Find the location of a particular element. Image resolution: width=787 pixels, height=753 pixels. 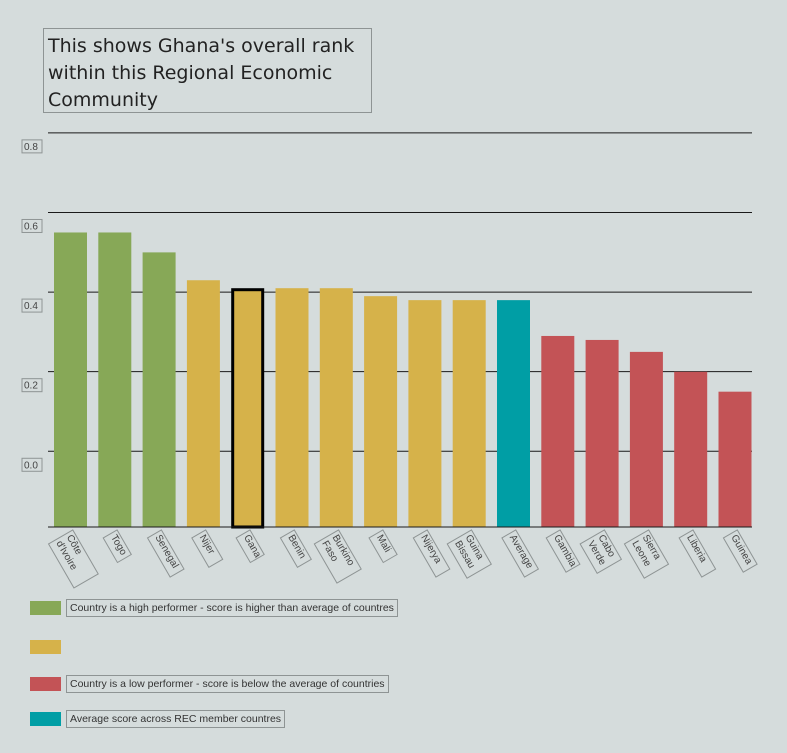

x-tick: Liberia is located at coordinates (697, 553).